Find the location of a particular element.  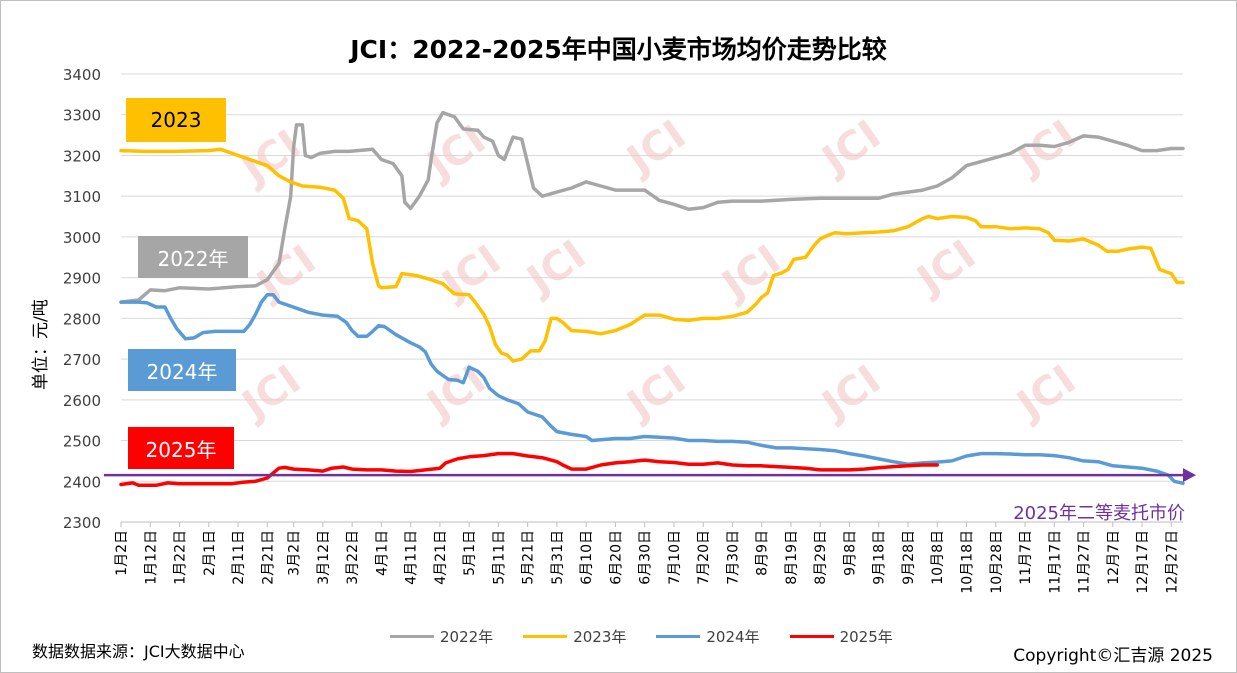

data-source: 数据数据来源：JCI大数据中心 is located at coordinates (138, 651).